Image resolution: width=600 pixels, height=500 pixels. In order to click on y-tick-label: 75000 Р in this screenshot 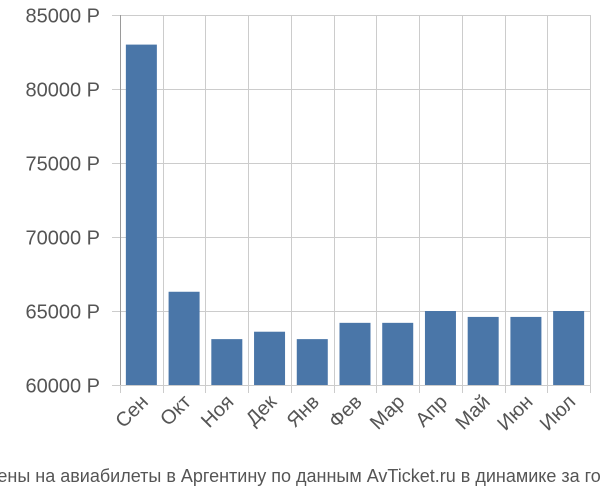, I will do `click(62, 165)`.